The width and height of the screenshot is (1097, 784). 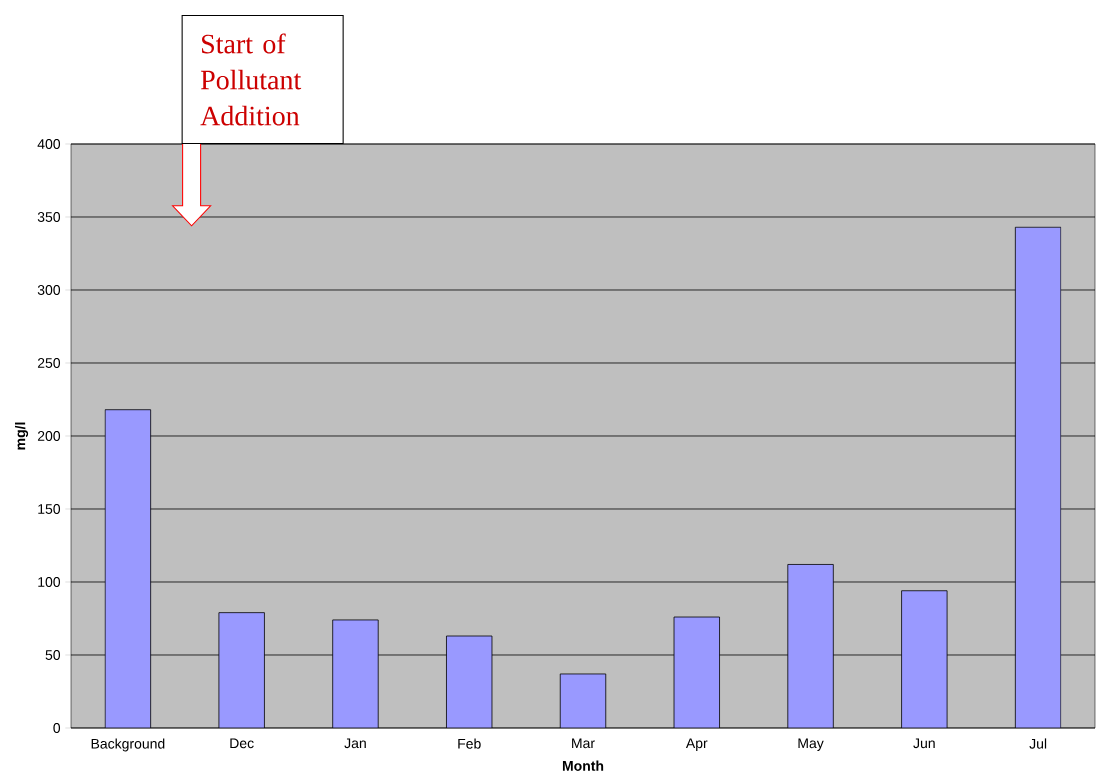 What do you see at coordinates (924, 743) in the screenshot?
I see `x-tick-label: Jun` at bounding box center [924, 743].